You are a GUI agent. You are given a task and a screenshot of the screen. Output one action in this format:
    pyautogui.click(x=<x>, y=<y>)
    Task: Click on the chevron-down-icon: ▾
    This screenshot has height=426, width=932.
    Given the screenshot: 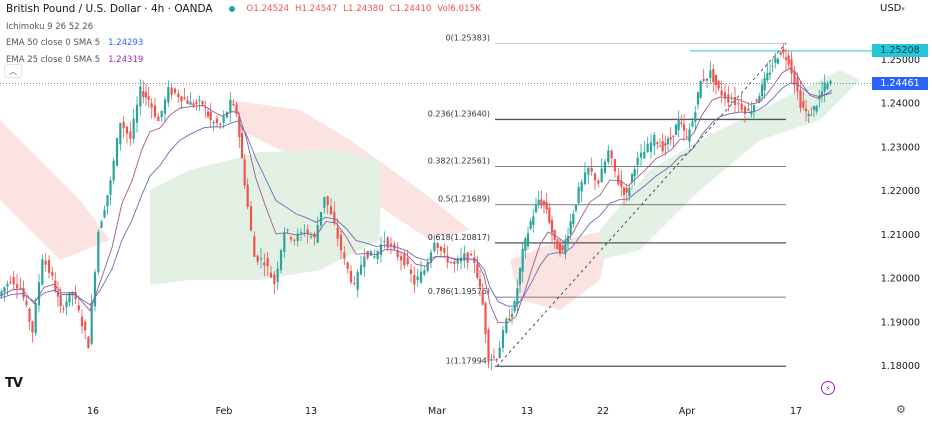 What is the action you would take?
    pyautogui.click(x=903, y=9)
    